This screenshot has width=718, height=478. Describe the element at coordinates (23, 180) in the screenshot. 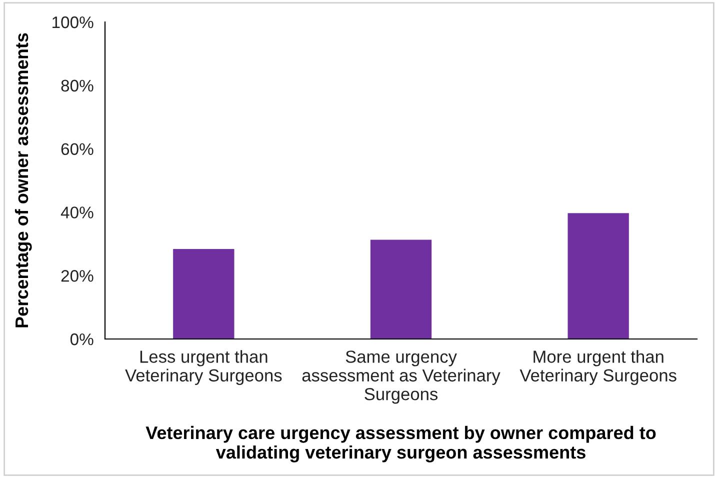

I see `y-axis-title: Percentage of owner assessments` at that location.